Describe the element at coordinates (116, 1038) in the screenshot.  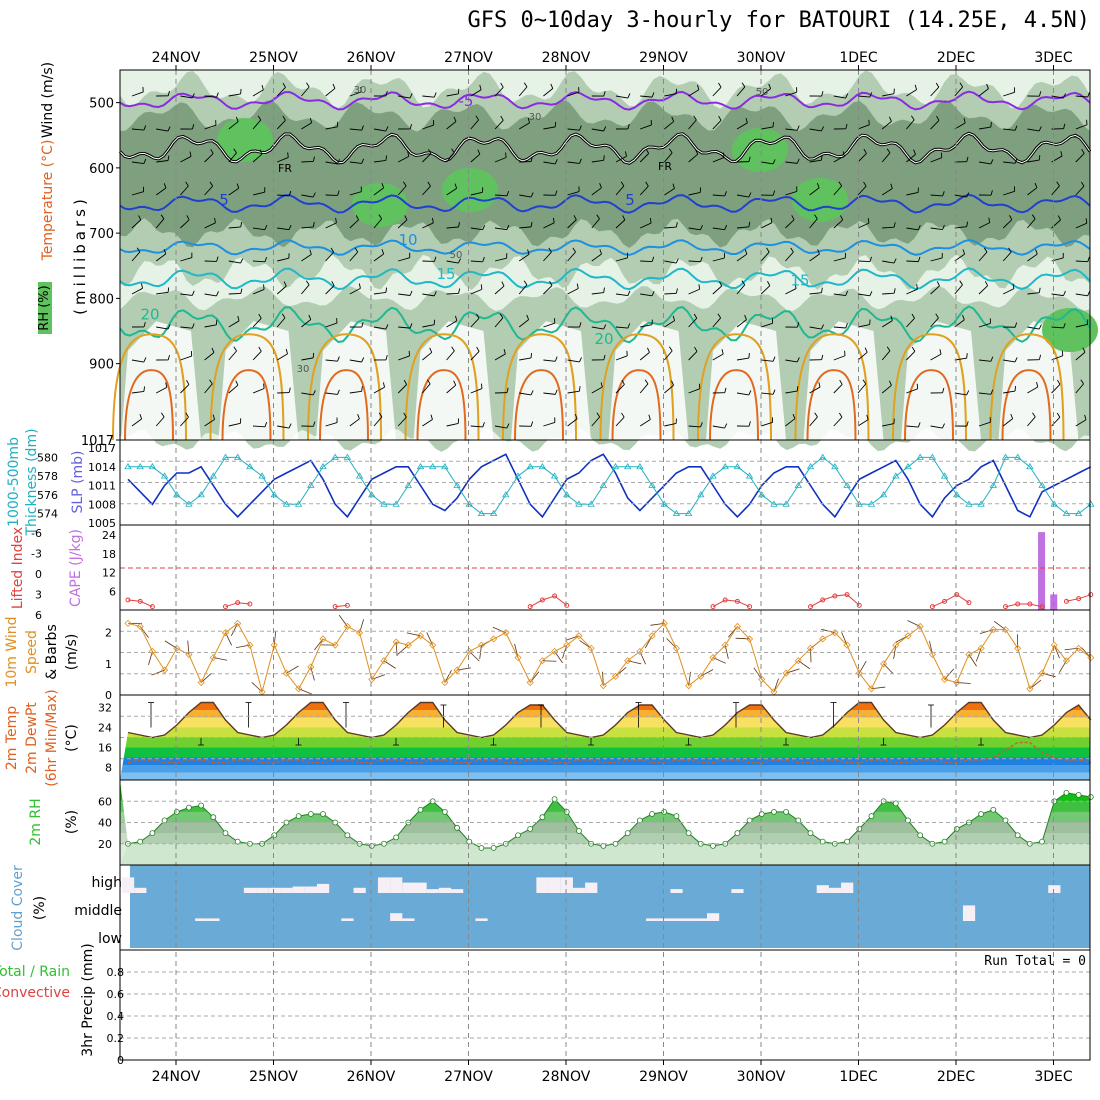
I see `precip-tick-label: 0.2` at that location.